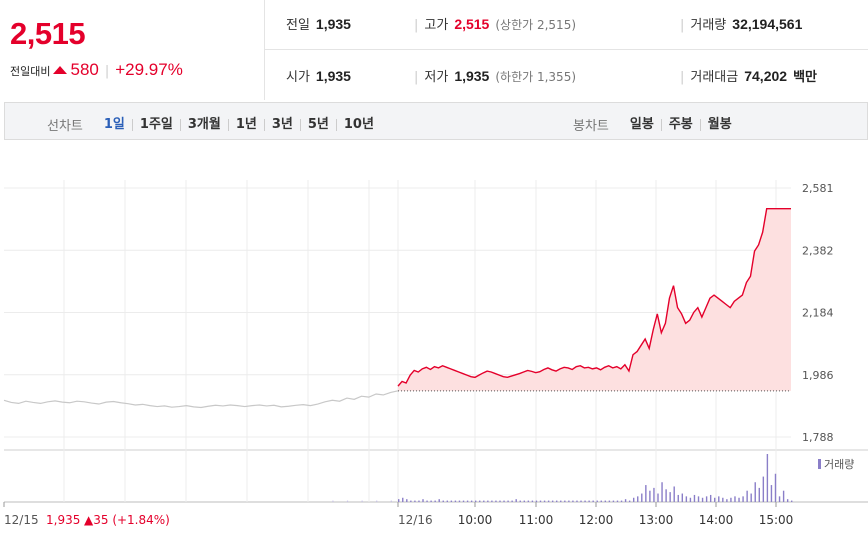  What do you see at coordinates (818, 188) in the screenshot?
I see `y-tick-label: 2,581` at bounding box center [818, 188].